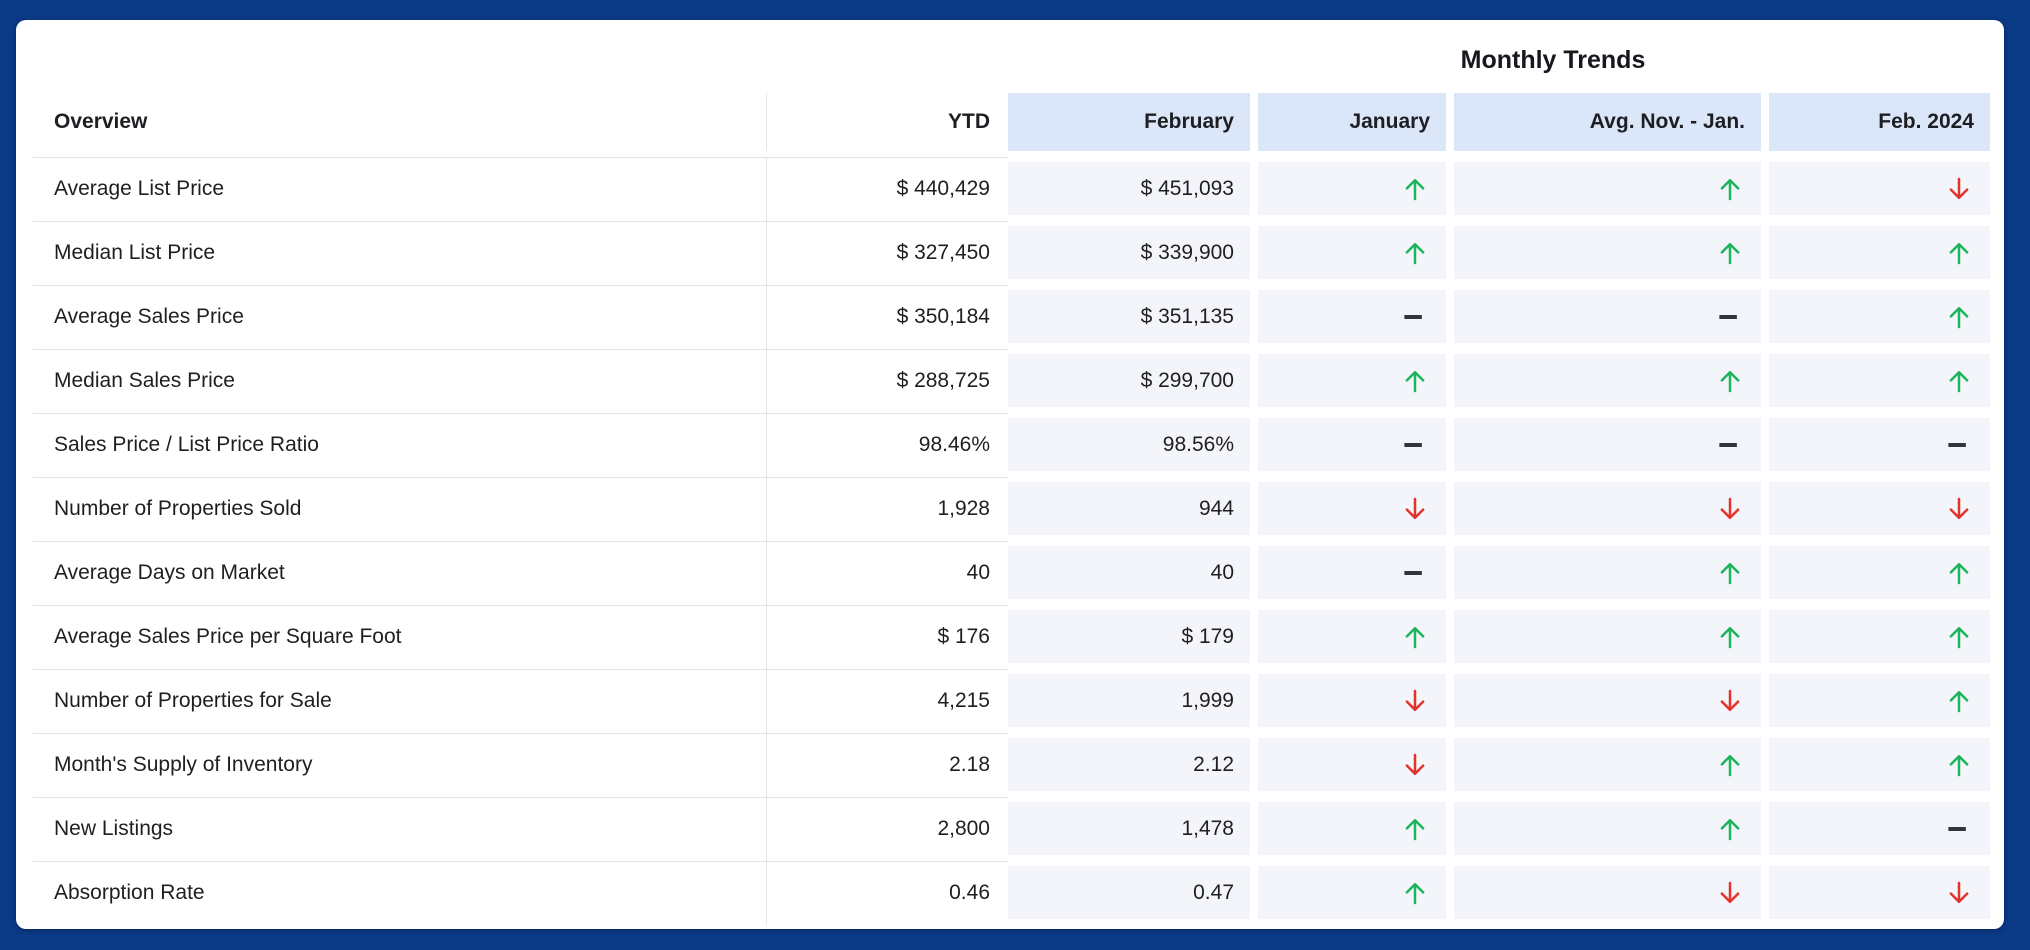 The width and height of the screenshot is (2030, 950). Describe the element at coordinates (391, 573) in the screenshot. I see `row-label: Average Days on Market` at that location.